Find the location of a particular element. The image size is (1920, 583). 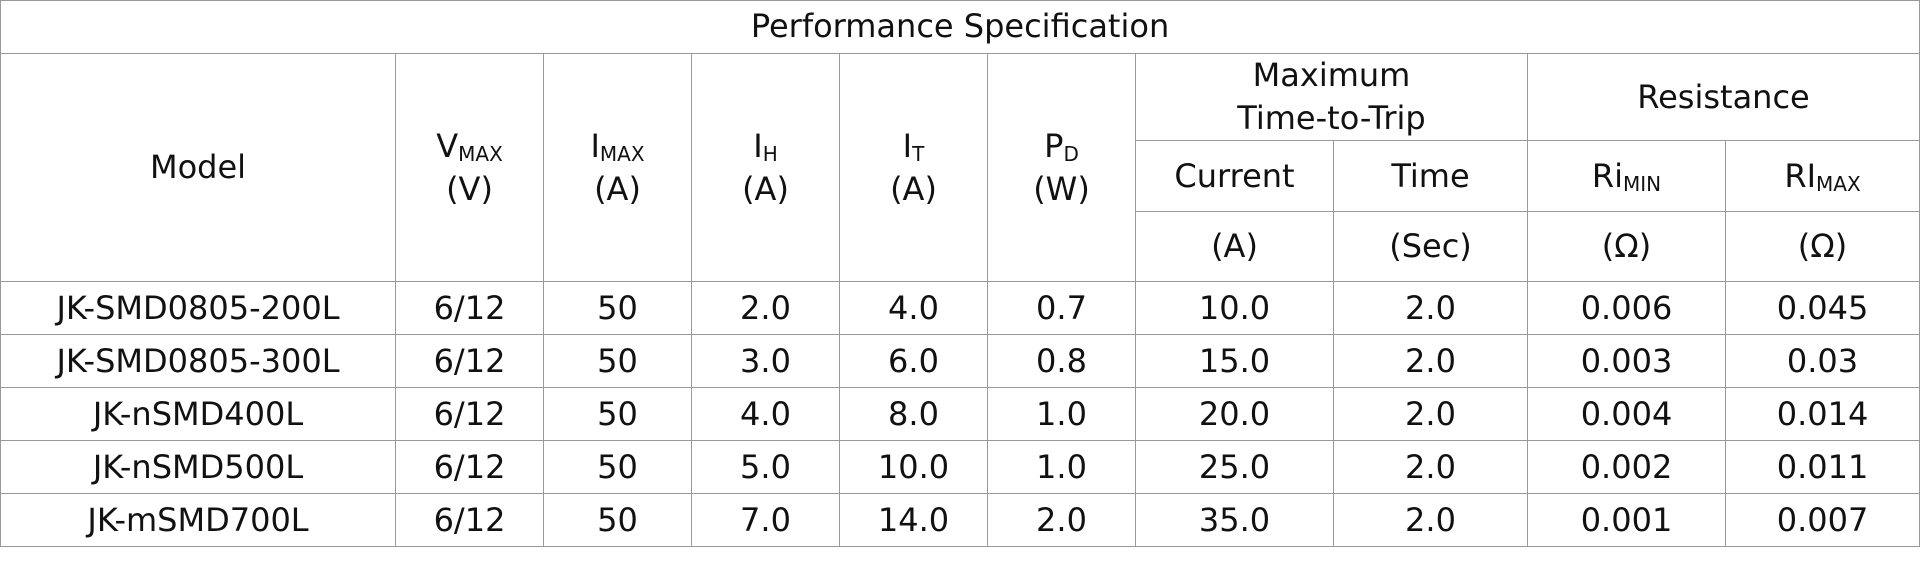

value-cell: 0.8 is located at coordinates (1061, 361).